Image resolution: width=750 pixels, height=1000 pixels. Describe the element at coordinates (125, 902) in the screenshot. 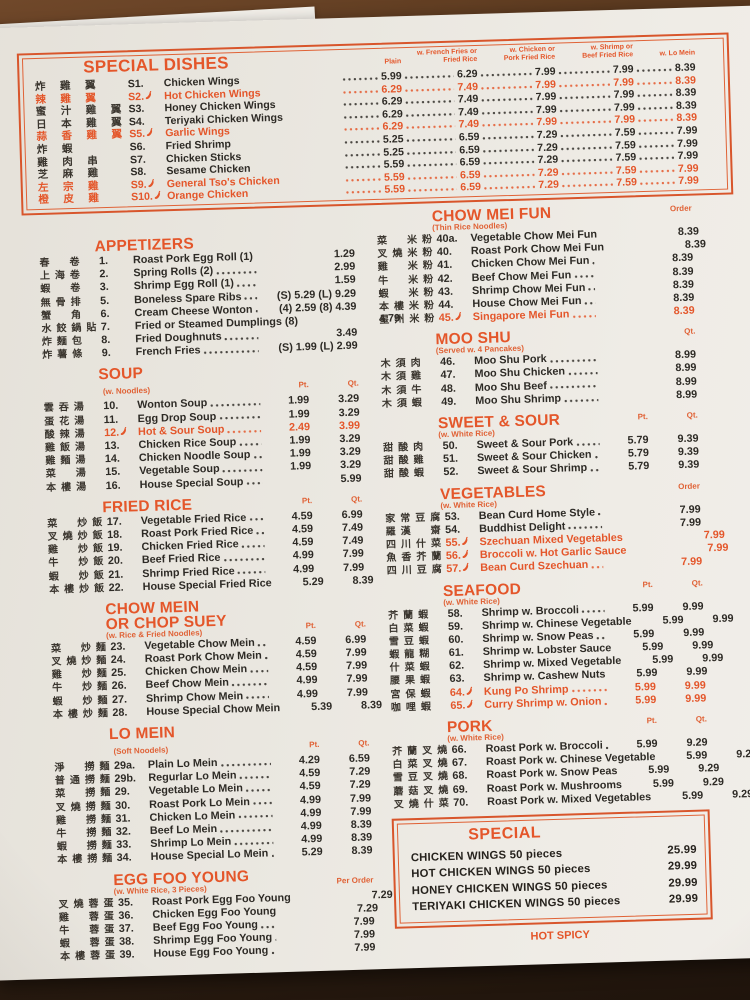

I see `item-number: 35.` at that location.